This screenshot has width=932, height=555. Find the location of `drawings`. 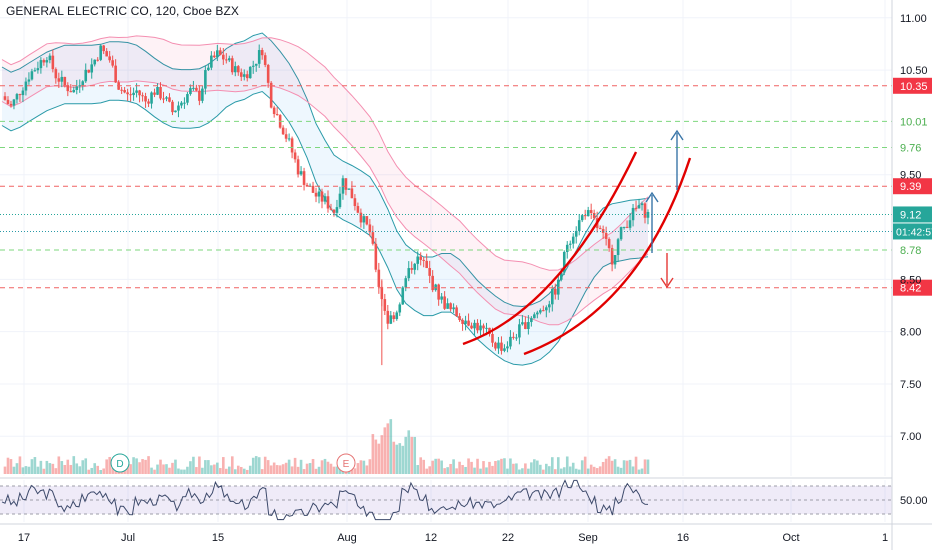

drawings is located at coordinates (577, 242).